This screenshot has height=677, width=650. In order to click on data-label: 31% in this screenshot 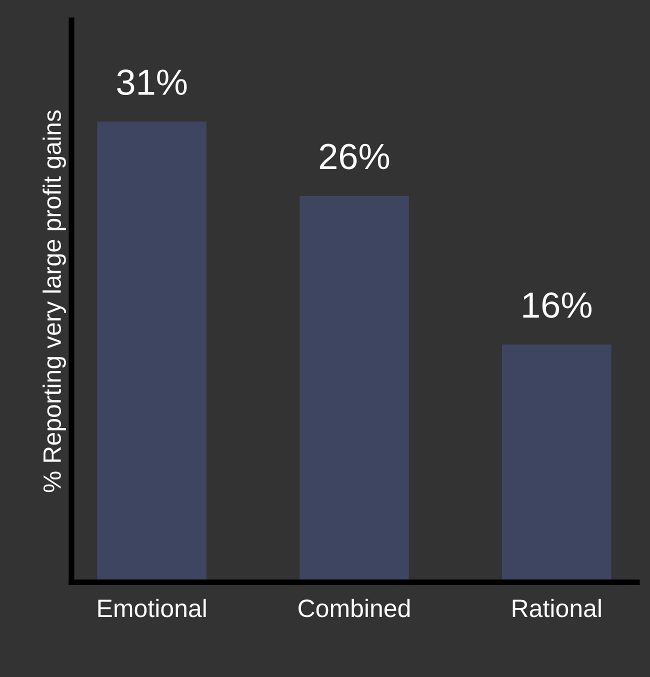, I will do `click(152, 82)`.